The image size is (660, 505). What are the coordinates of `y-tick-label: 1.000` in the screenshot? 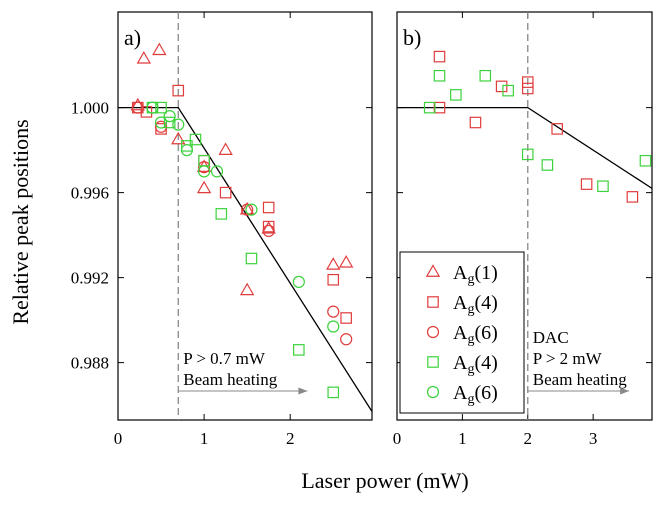 It's located at (90, 108).